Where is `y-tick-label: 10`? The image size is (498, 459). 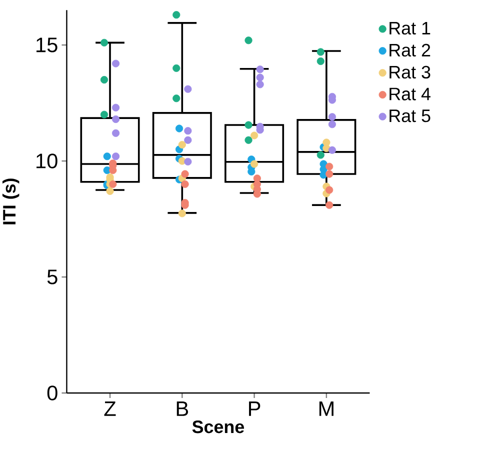 y-tick-label: 10 is located at coordinates (47, 161).